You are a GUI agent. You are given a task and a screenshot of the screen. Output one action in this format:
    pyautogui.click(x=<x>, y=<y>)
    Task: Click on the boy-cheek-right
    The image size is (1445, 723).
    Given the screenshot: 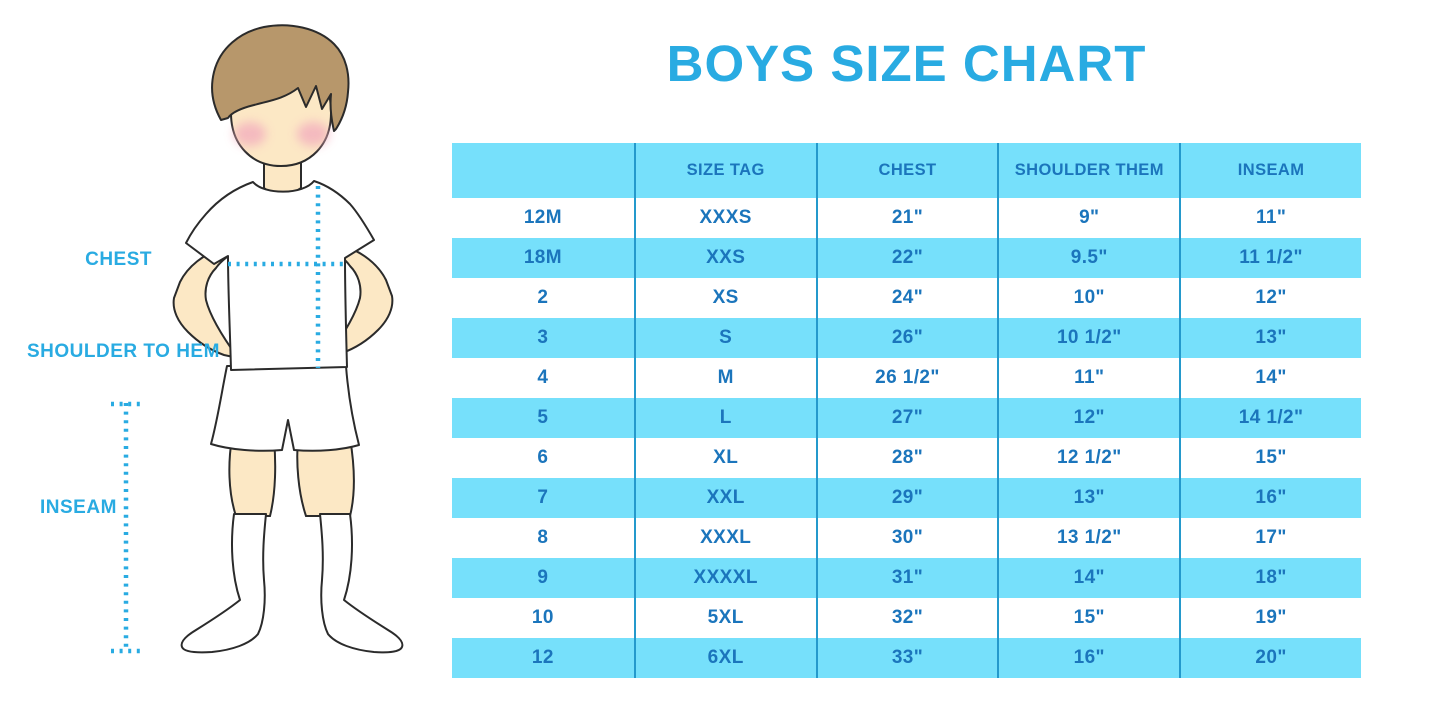 What is the action you would take?
    pyautogui.click(x=313, y=134)
    